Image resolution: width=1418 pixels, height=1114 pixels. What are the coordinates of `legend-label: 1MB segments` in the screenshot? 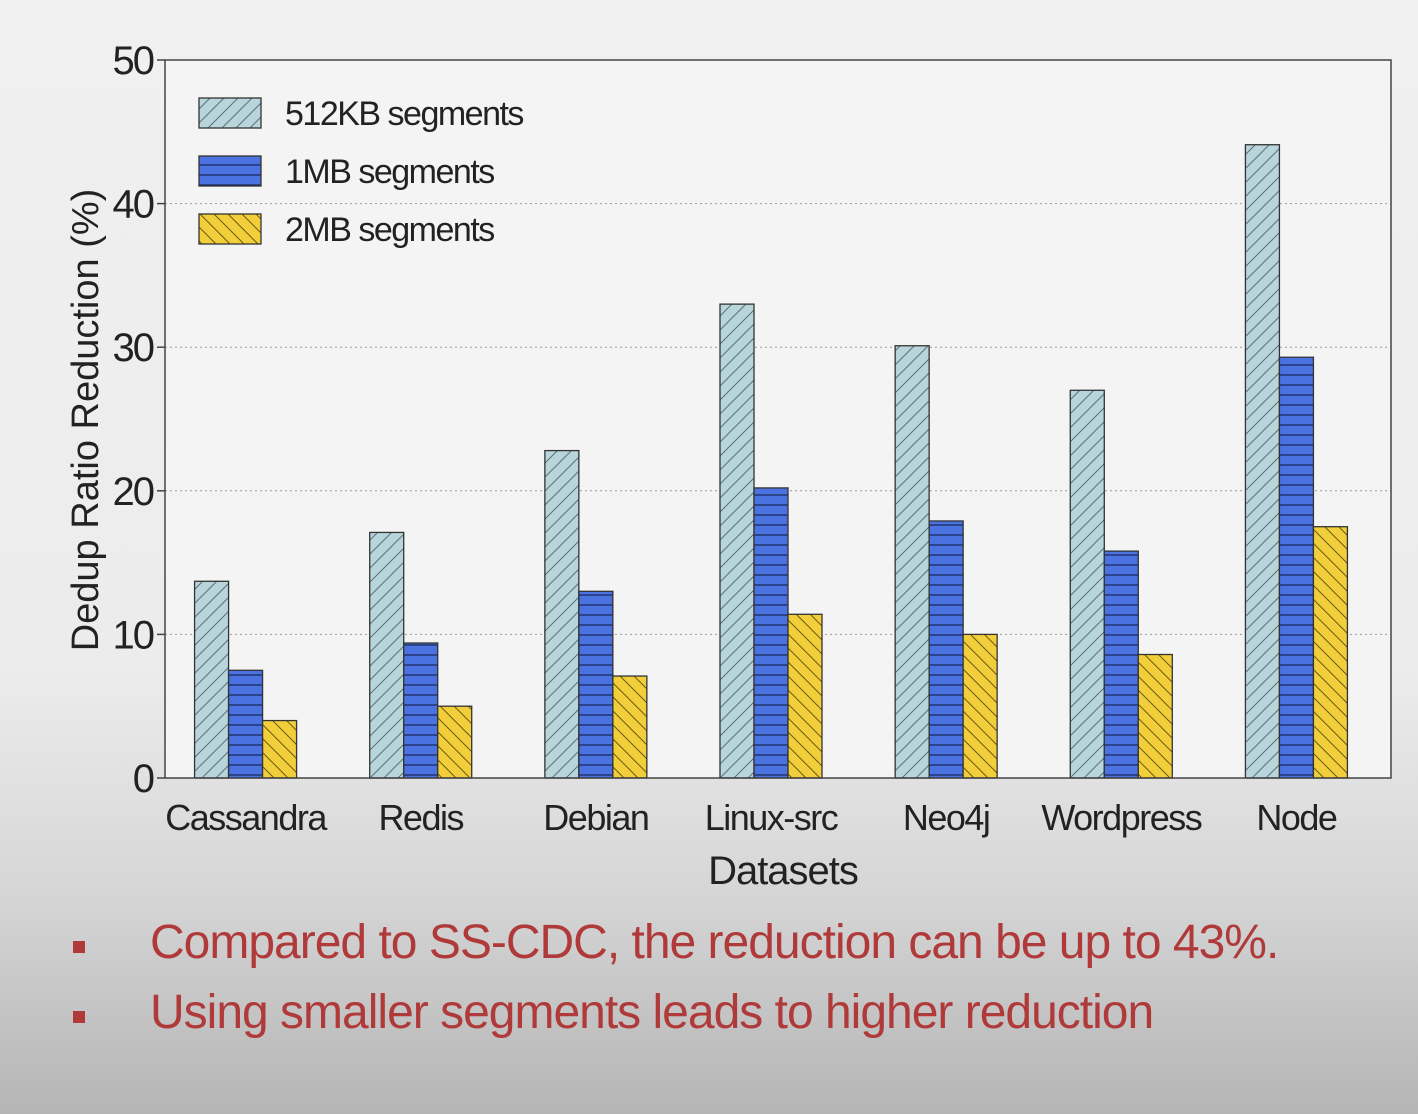 It's located at (389, 172).